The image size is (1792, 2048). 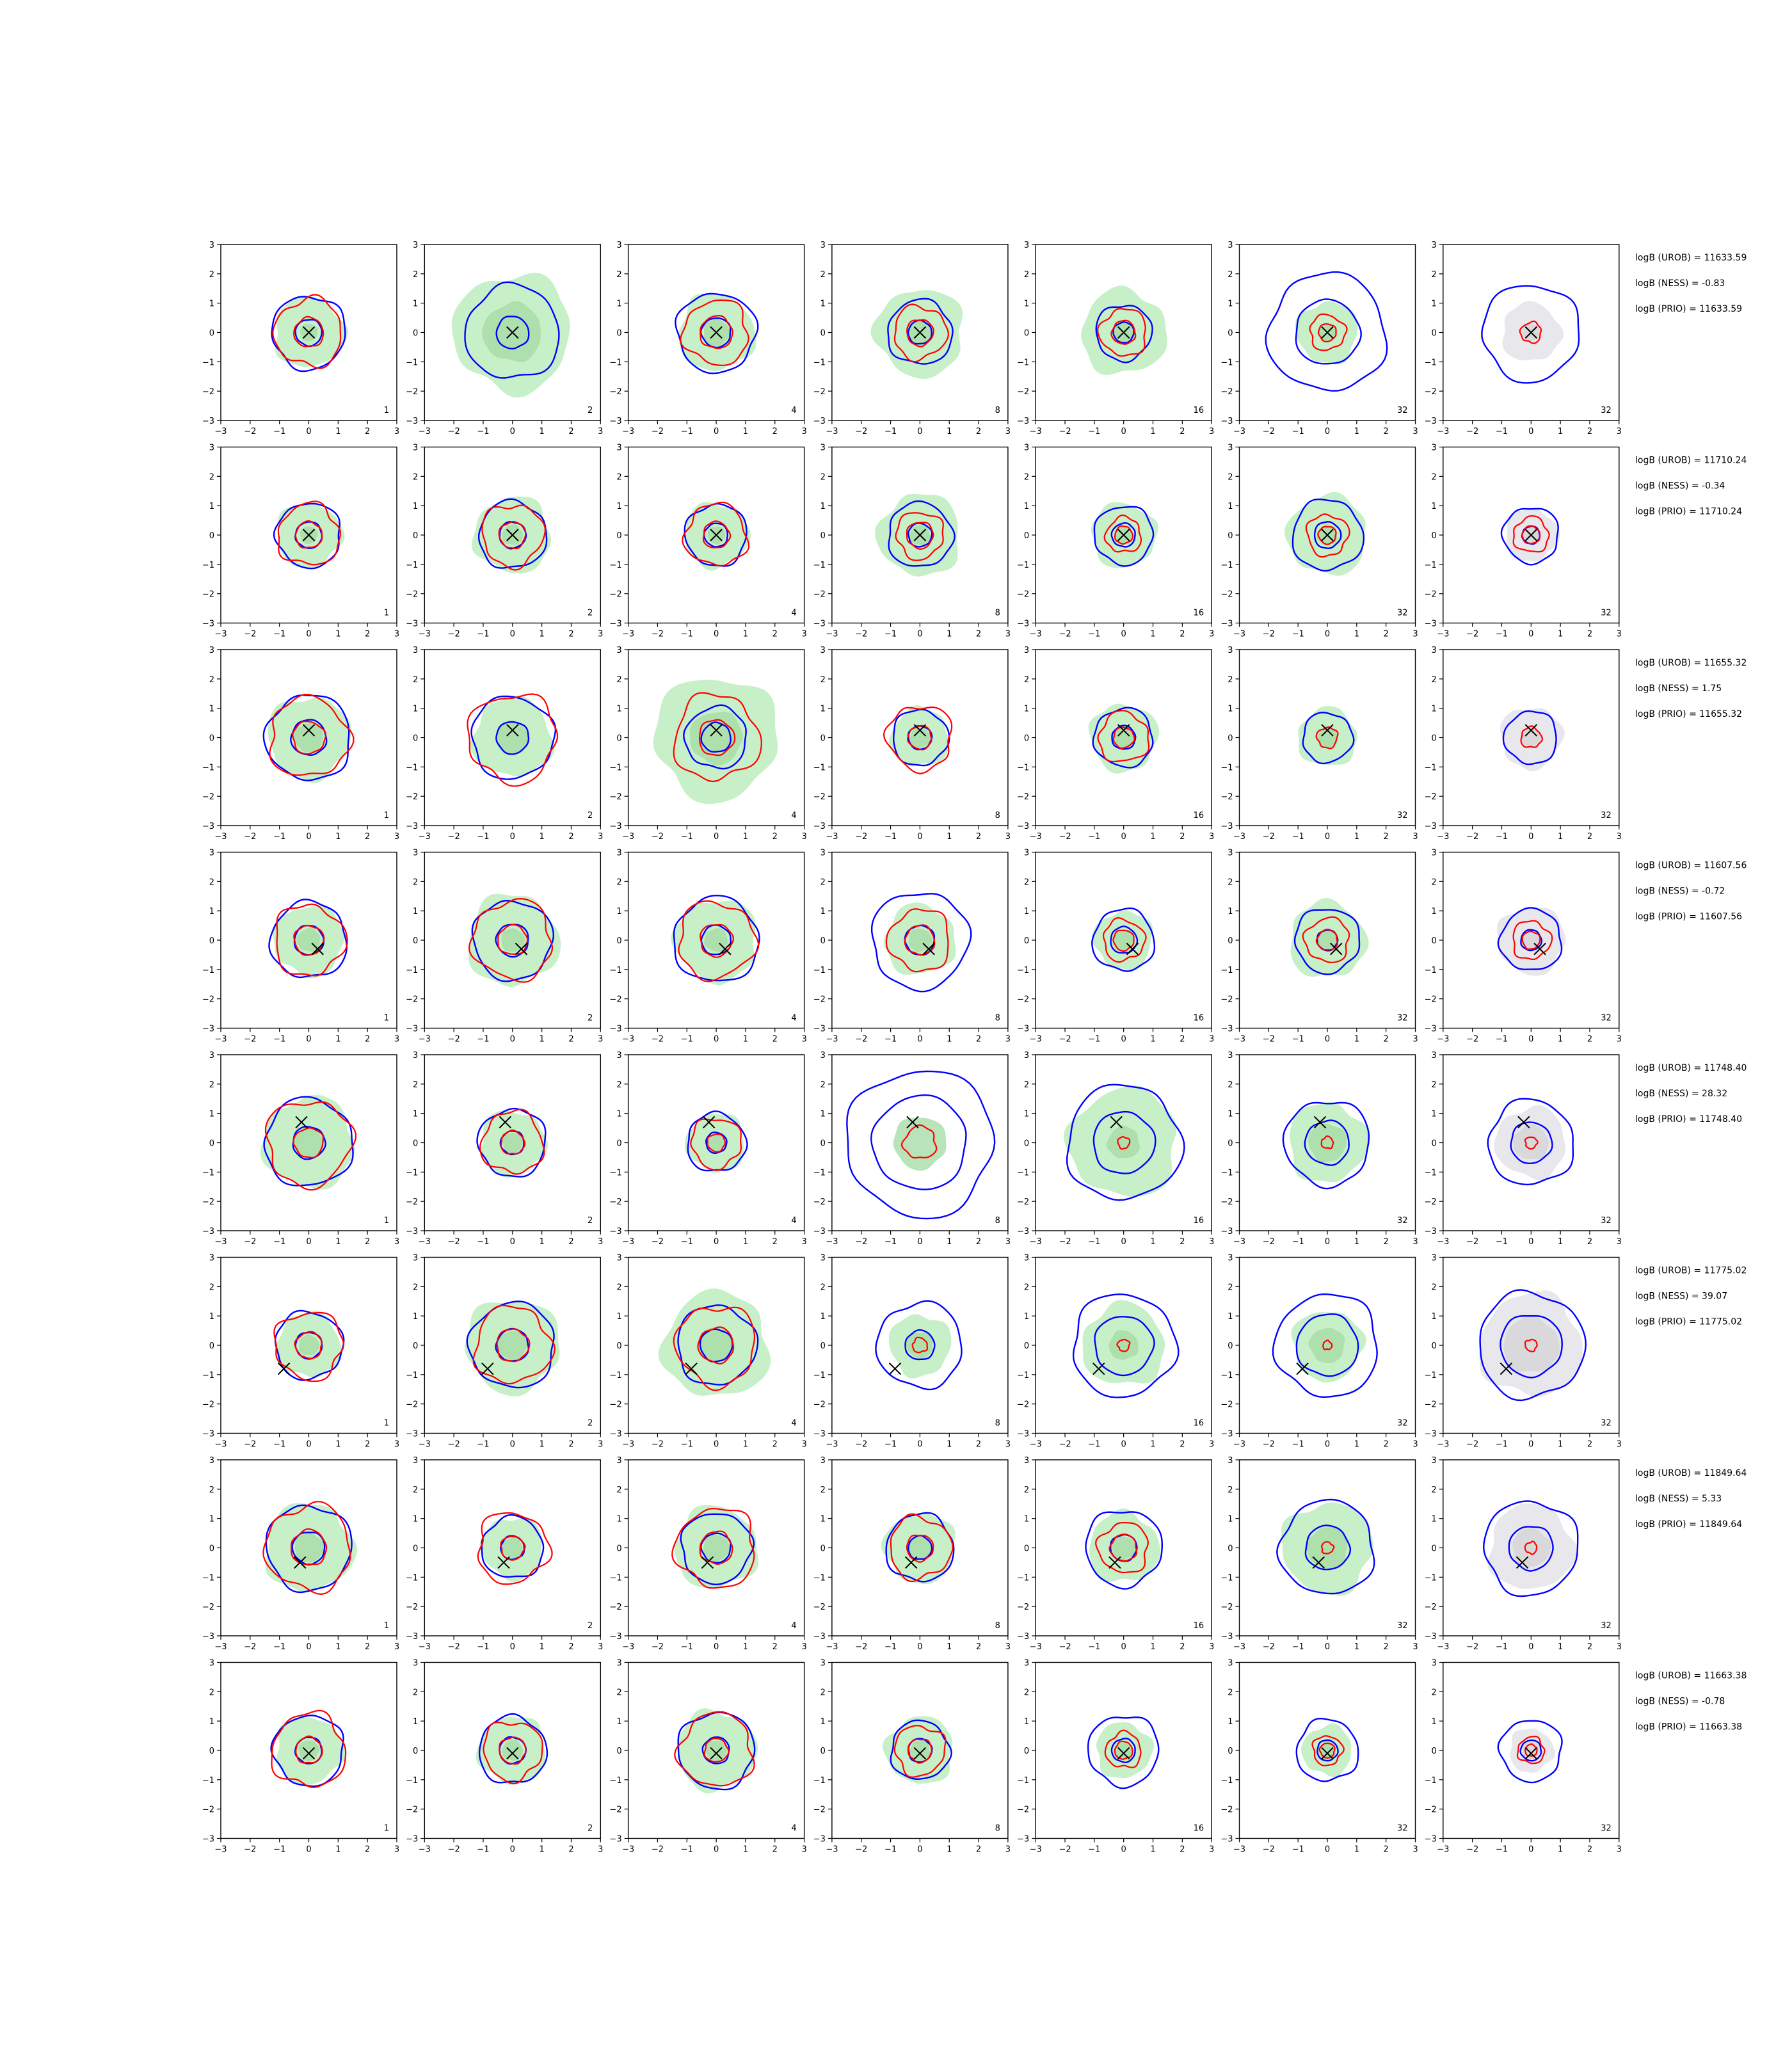 I want to click on subplot-panel: −3 −2 −1 0 1 2 3 3 2 1 0 −1 −2 −3 8, so click(x=912, y=1757).